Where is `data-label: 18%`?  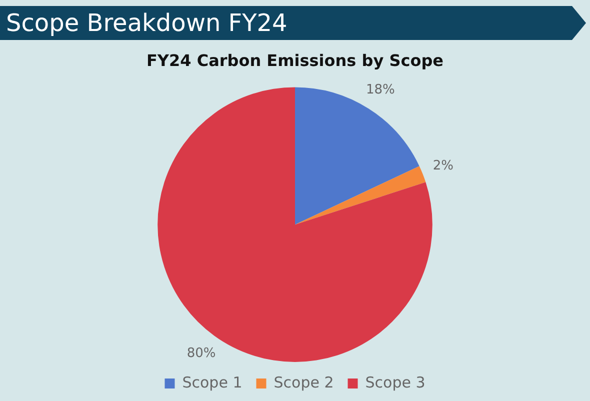
data-label: 18% is located at coordinates (380, 90).